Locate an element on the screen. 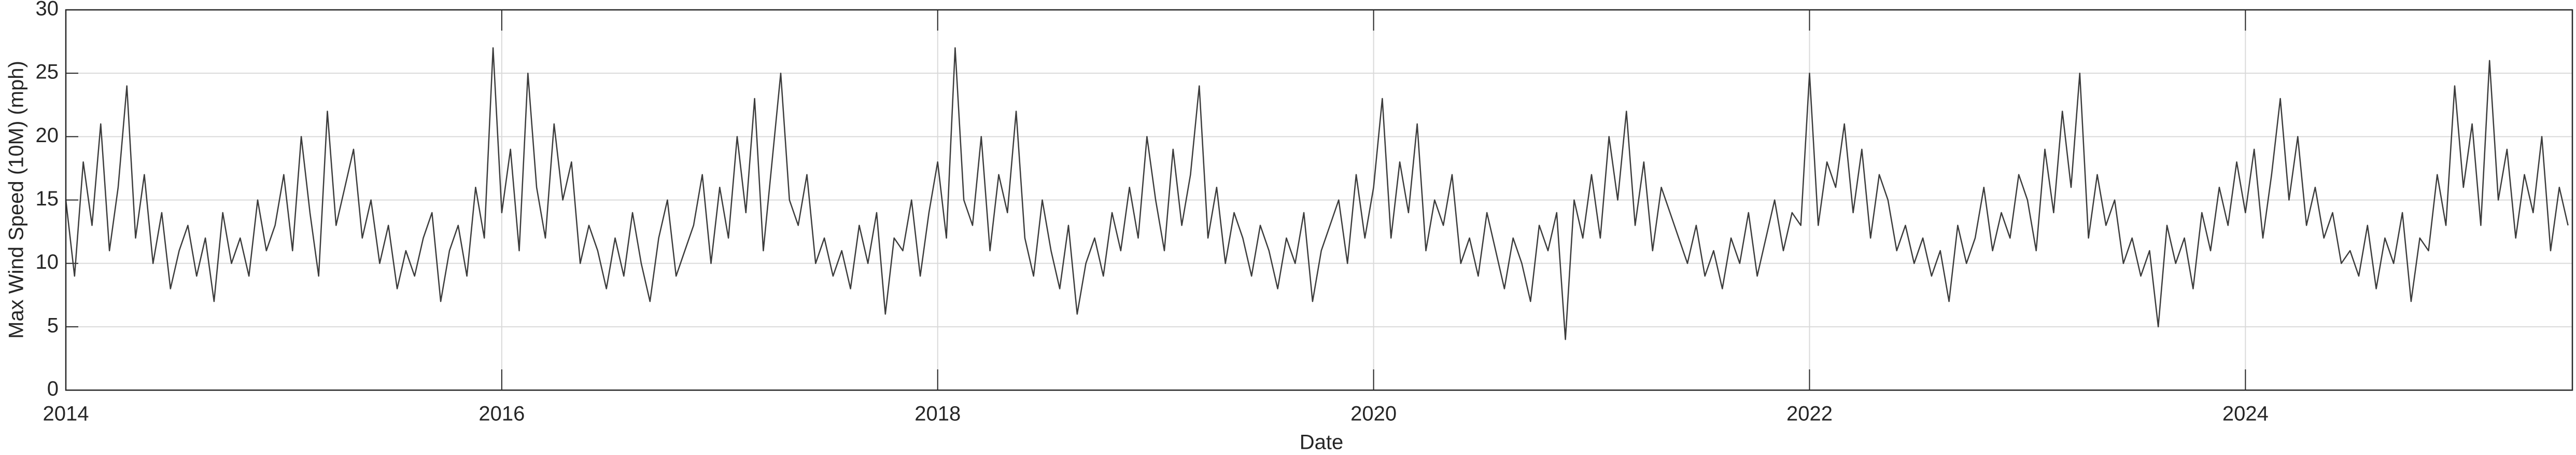 The width and height of the screenshot is (2576, 455). x-axis-label: Date is located at coordinates (1322, 442).